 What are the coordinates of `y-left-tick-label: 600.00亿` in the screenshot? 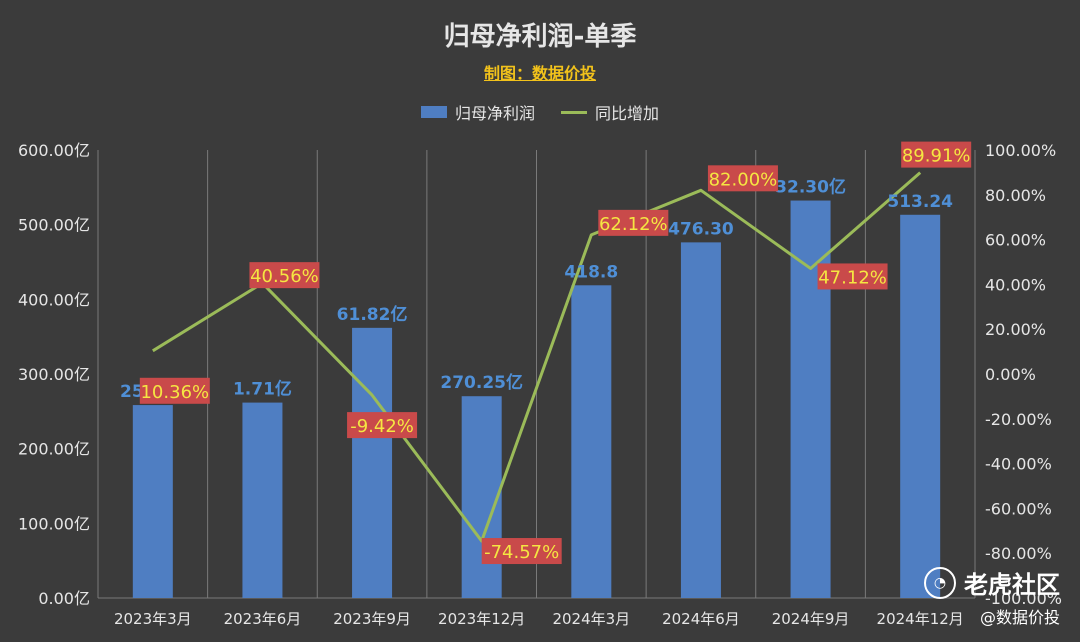 It's located at (54, 150).